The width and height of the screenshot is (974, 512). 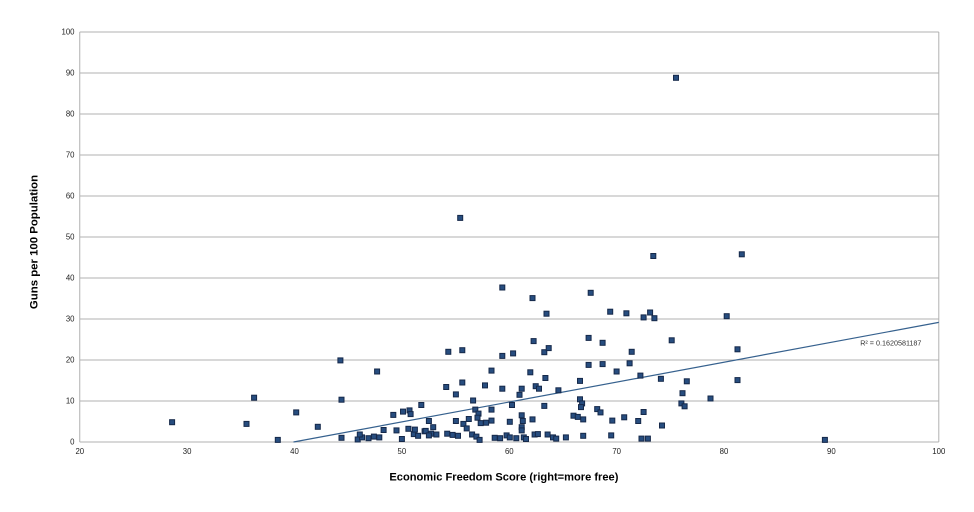 I want to click on svg-text: 0, so click(x=72, y=442).